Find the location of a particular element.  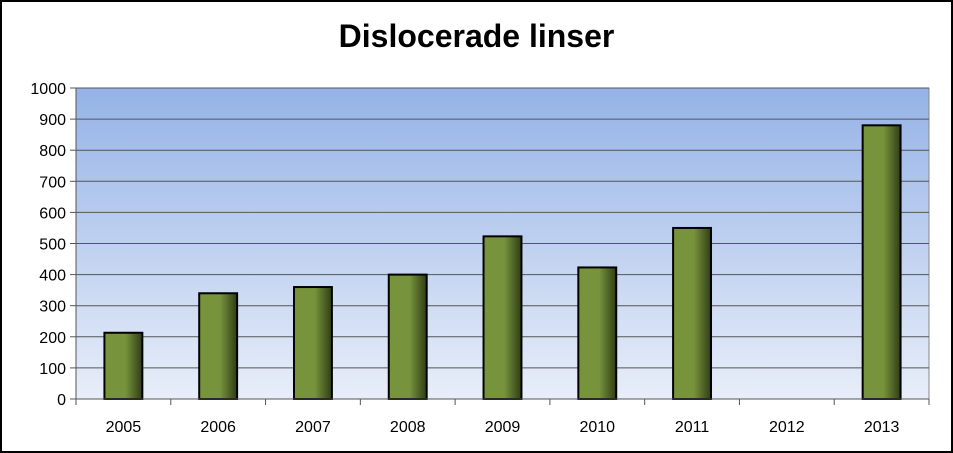

y-tick-label: 100 is located at coordinates (52, 369).